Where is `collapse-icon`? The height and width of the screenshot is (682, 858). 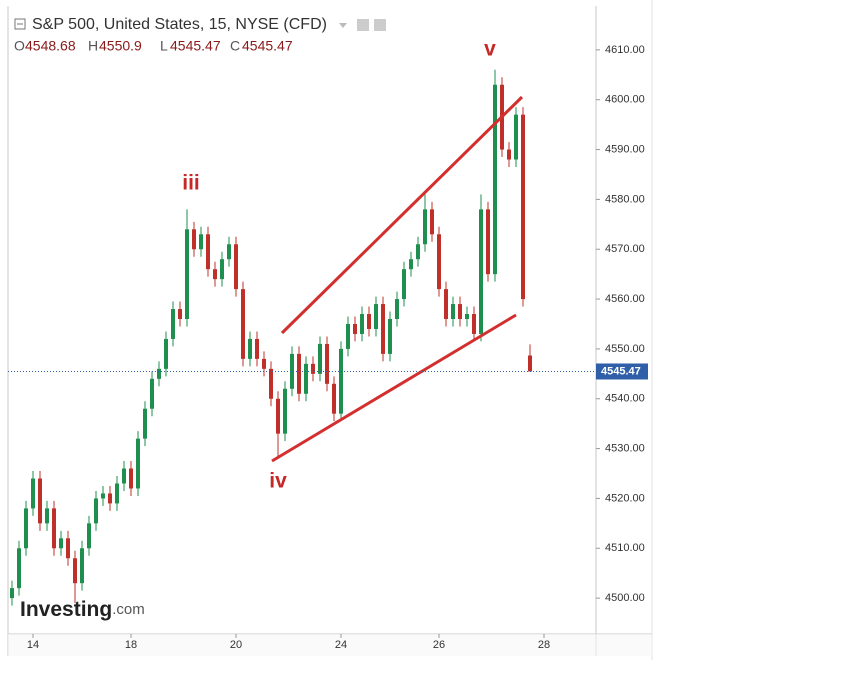 collapse-icon is located at coordinates (20, 24).